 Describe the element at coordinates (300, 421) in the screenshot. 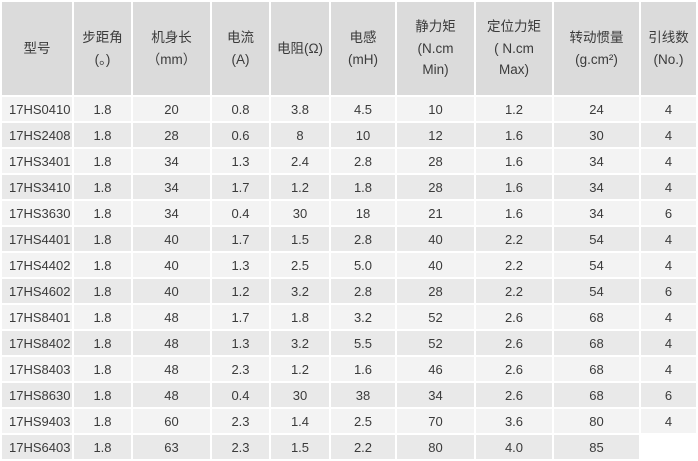

I see `value-cell-resistance: 1.4` at that location.